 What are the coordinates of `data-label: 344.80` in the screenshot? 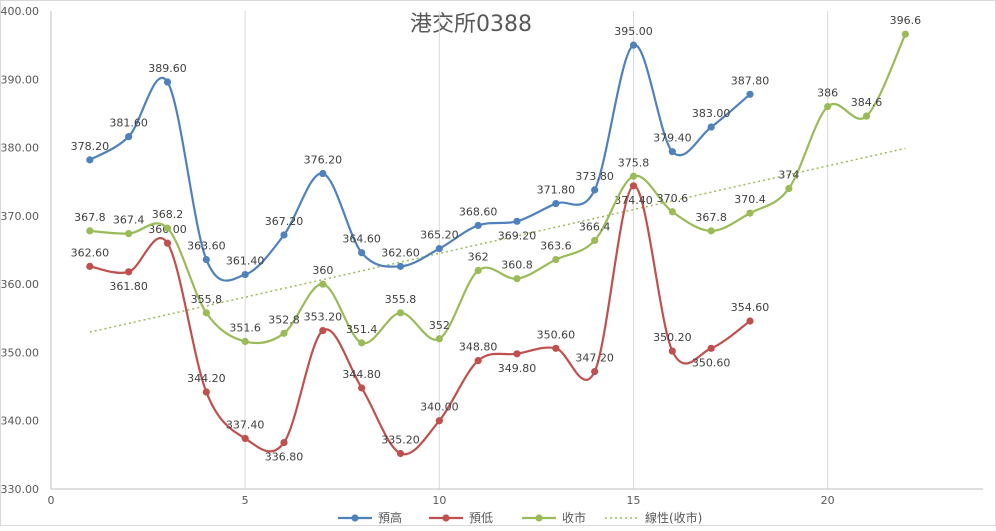 It's located at (361, 374).